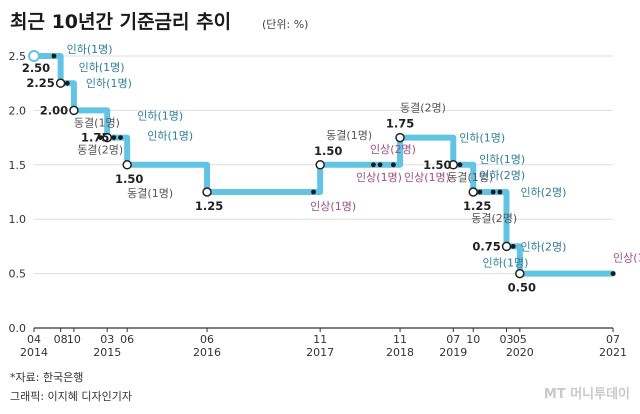  I want to click on value-label: 0.75, so click(486, 246).